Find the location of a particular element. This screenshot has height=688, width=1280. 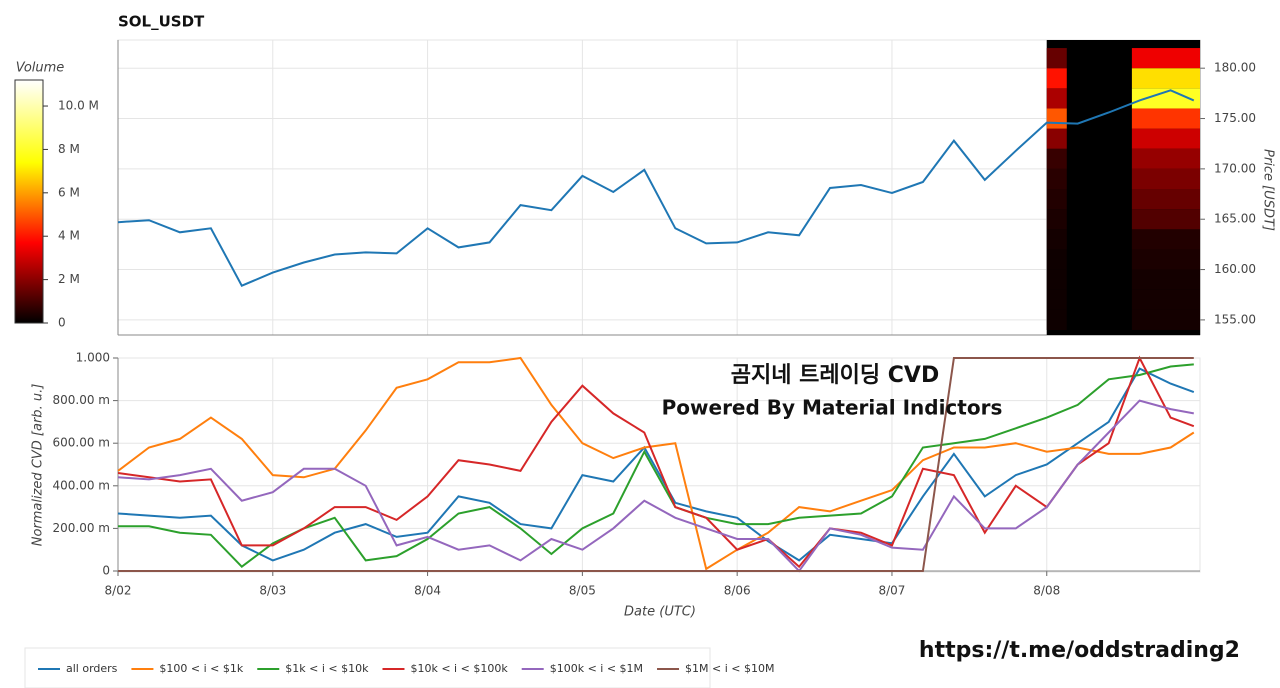

y-tick-label: 600.00 m is located at coordinates (82, 443).